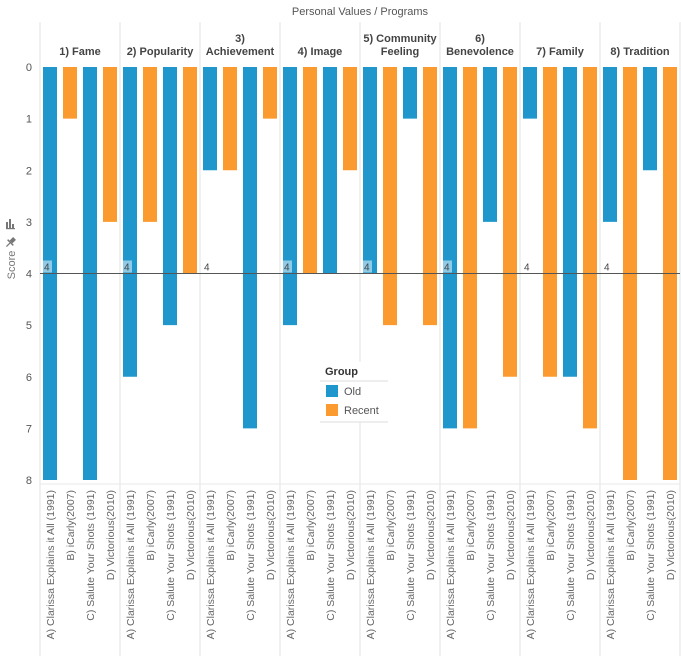  I want to click on pin-icon, so click(11, 243).